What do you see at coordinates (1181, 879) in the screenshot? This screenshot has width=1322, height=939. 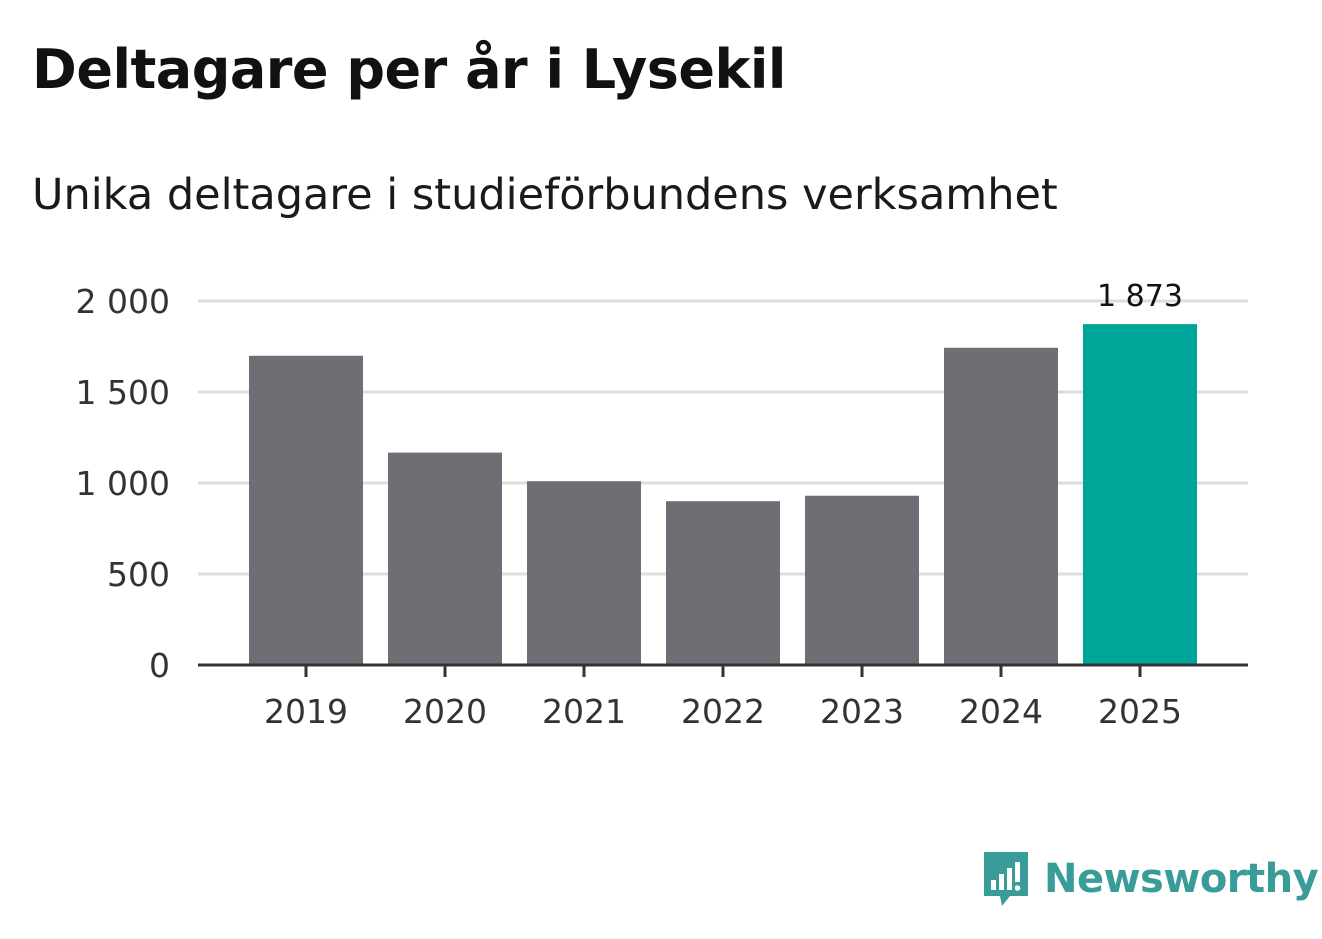 I see `logo-text: Newsworthy` at bounding box center [1181, 879].